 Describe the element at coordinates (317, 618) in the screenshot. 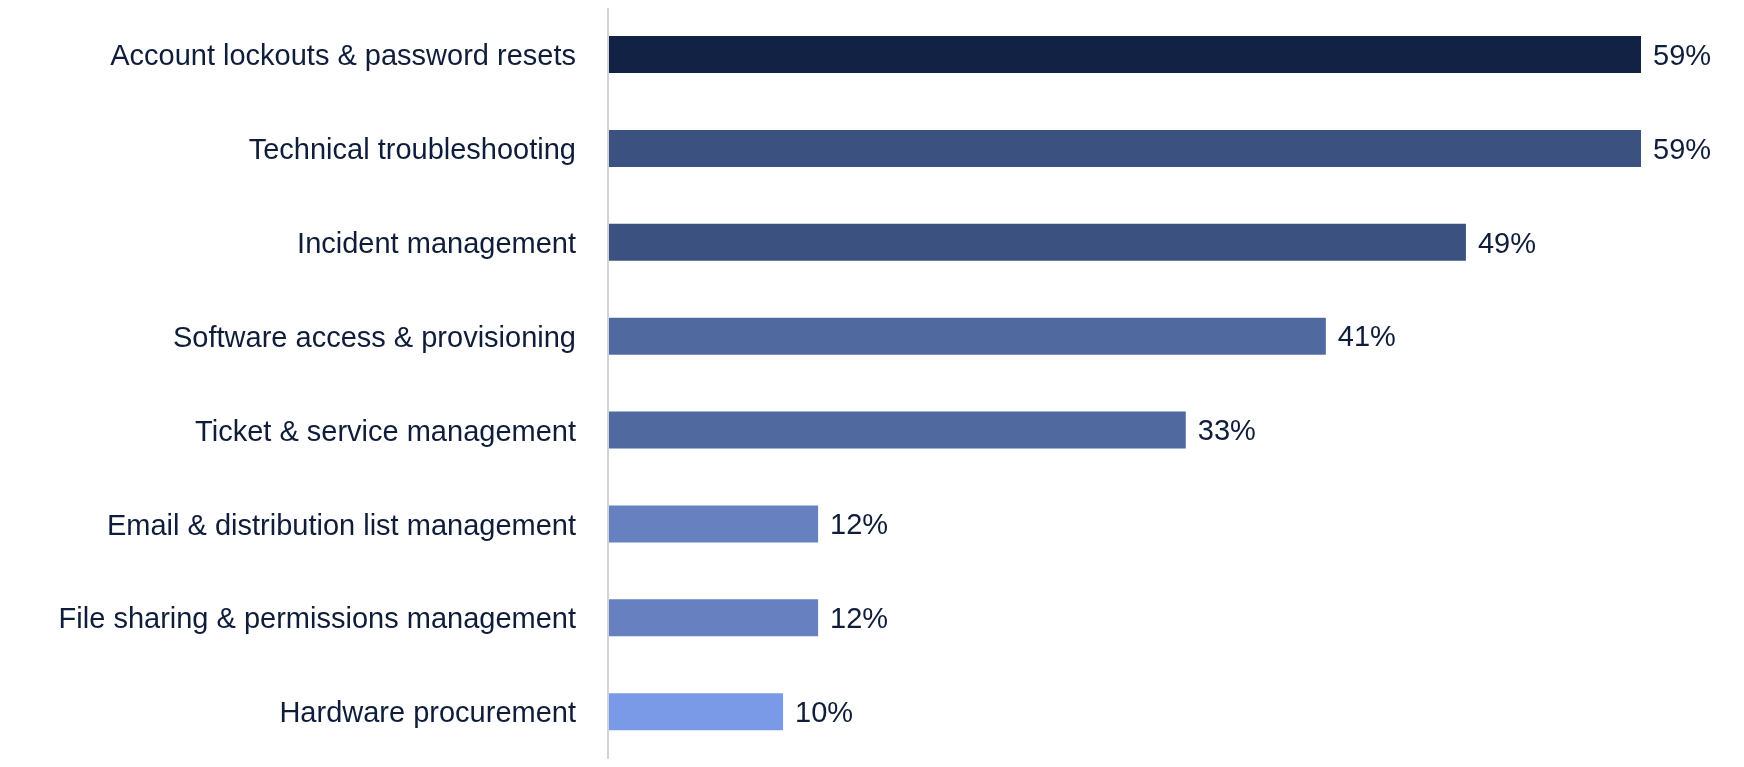

I see `y-tick-label: File sharing & permissions management` at that location.